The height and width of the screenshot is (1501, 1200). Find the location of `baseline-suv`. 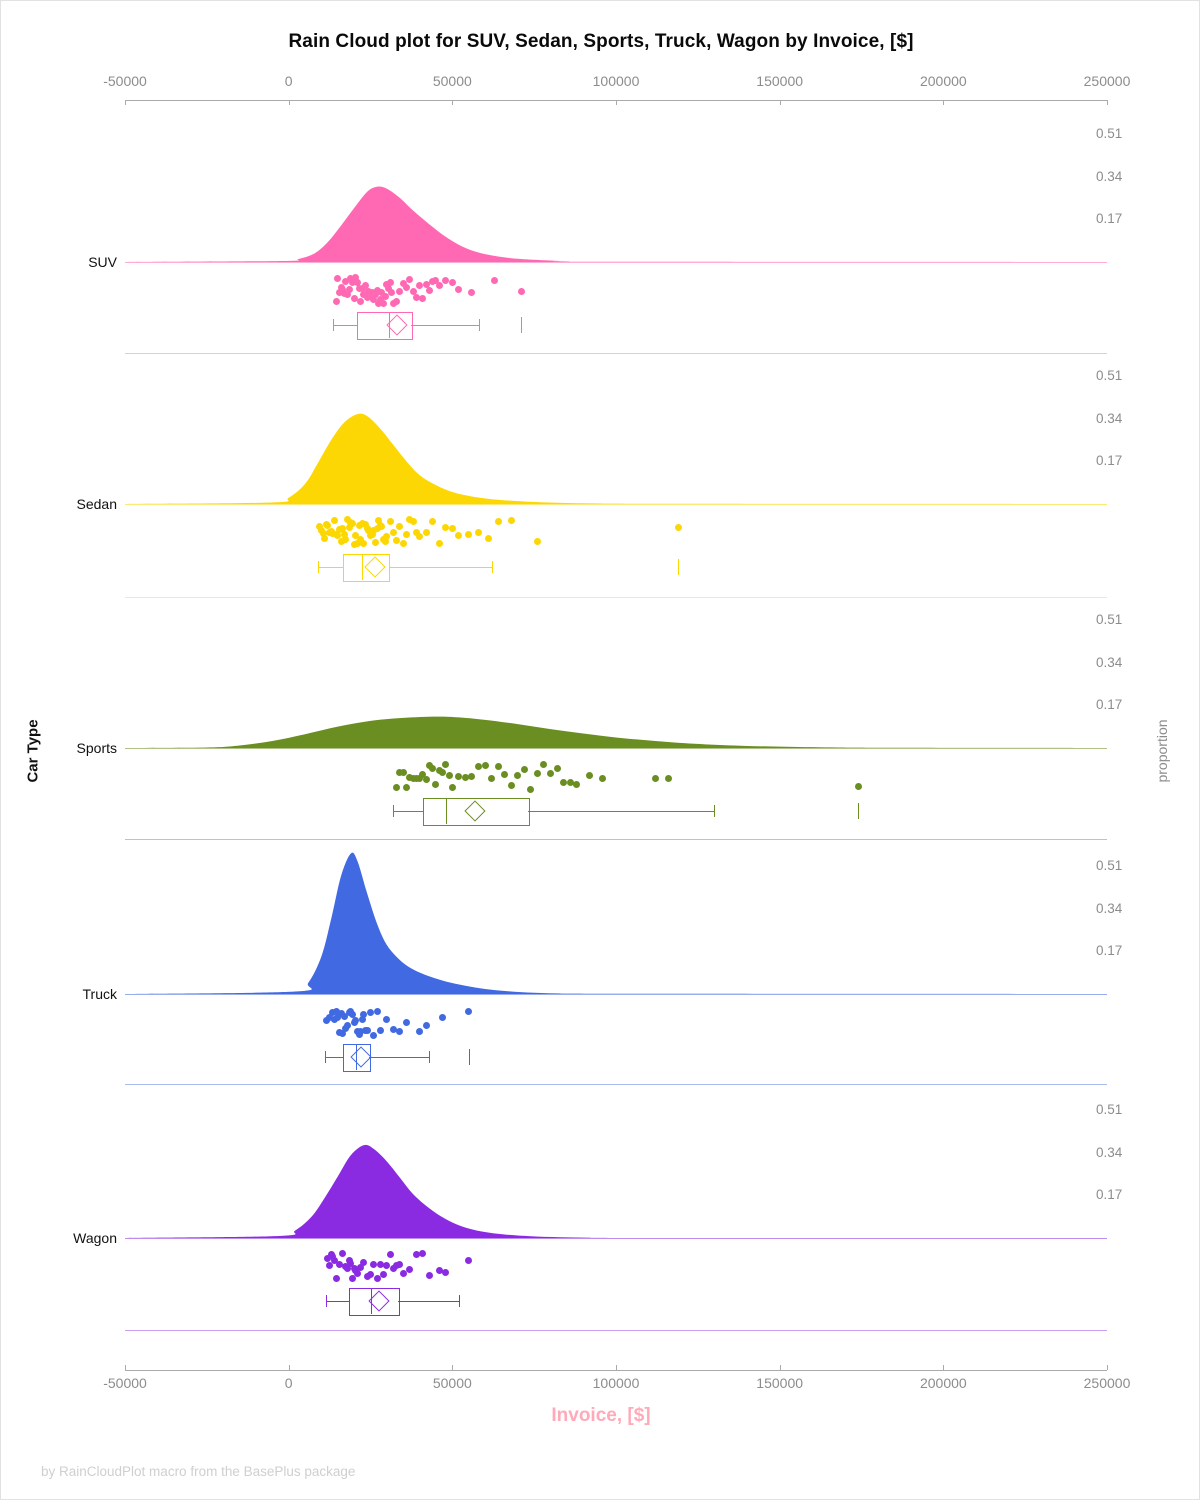

baseline-suv is located at coordinates (616, 262).